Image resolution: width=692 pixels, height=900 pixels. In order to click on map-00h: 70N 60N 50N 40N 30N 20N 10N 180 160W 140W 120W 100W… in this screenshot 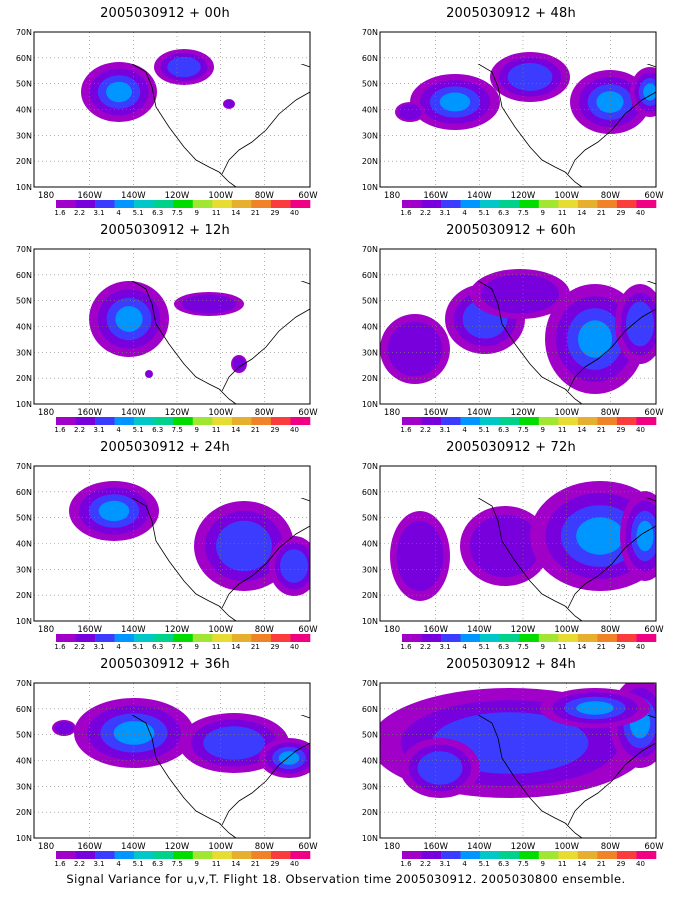, I will do `click(167, 122)`.